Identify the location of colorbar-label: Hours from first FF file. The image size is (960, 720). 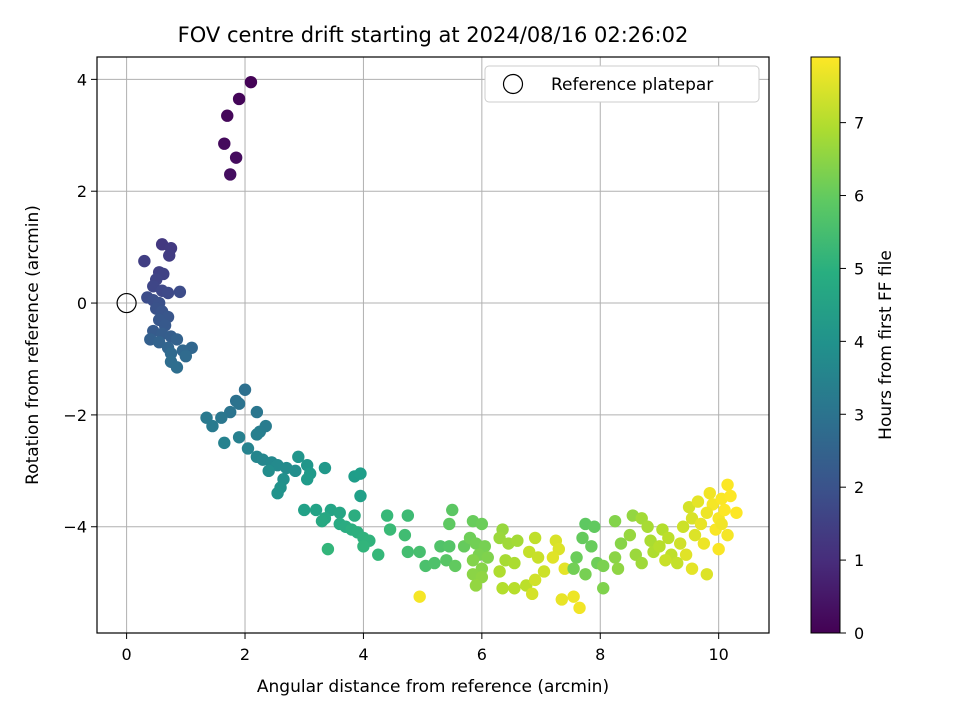
(886, 345).